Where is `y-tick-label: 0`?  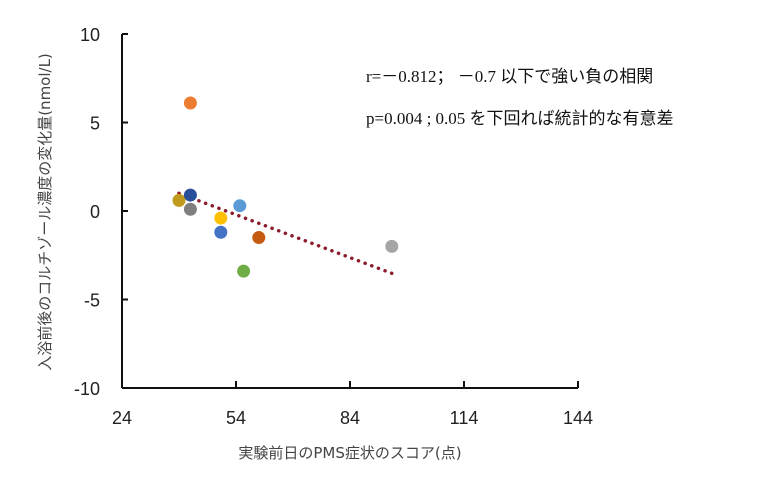 y-tick-label: 0 is located at coordinates (95, 212).